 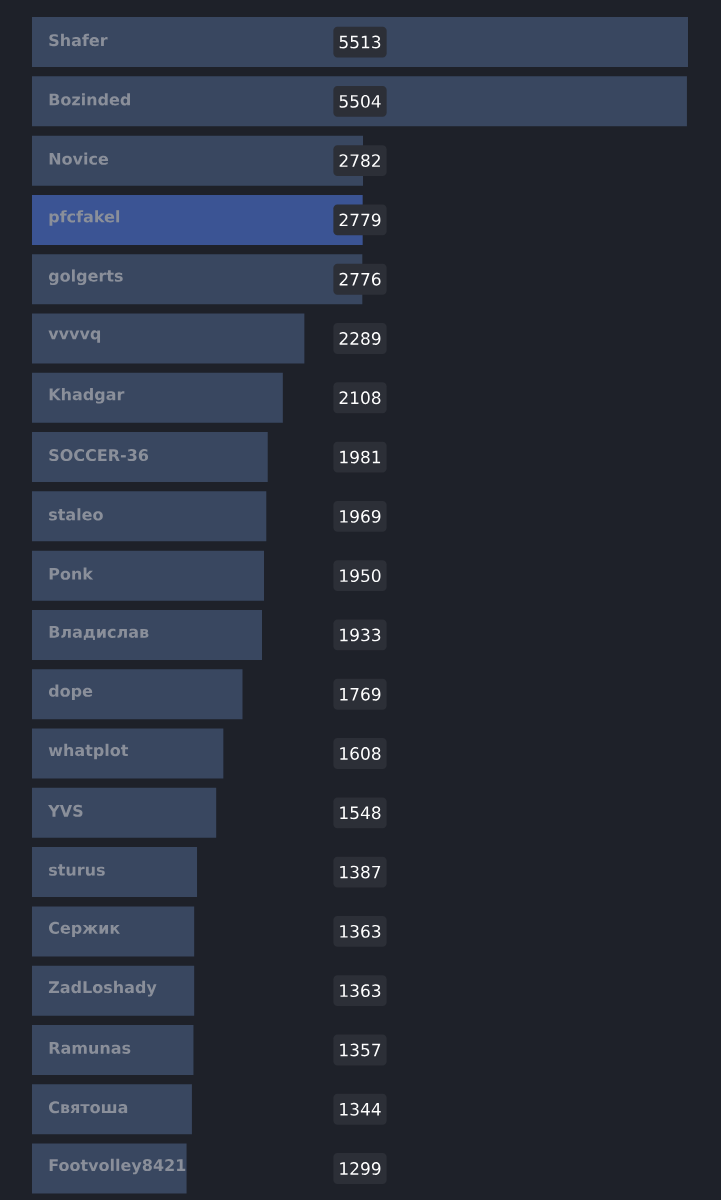 I want to click on data-label: 1950, so click(x=360, y=576).